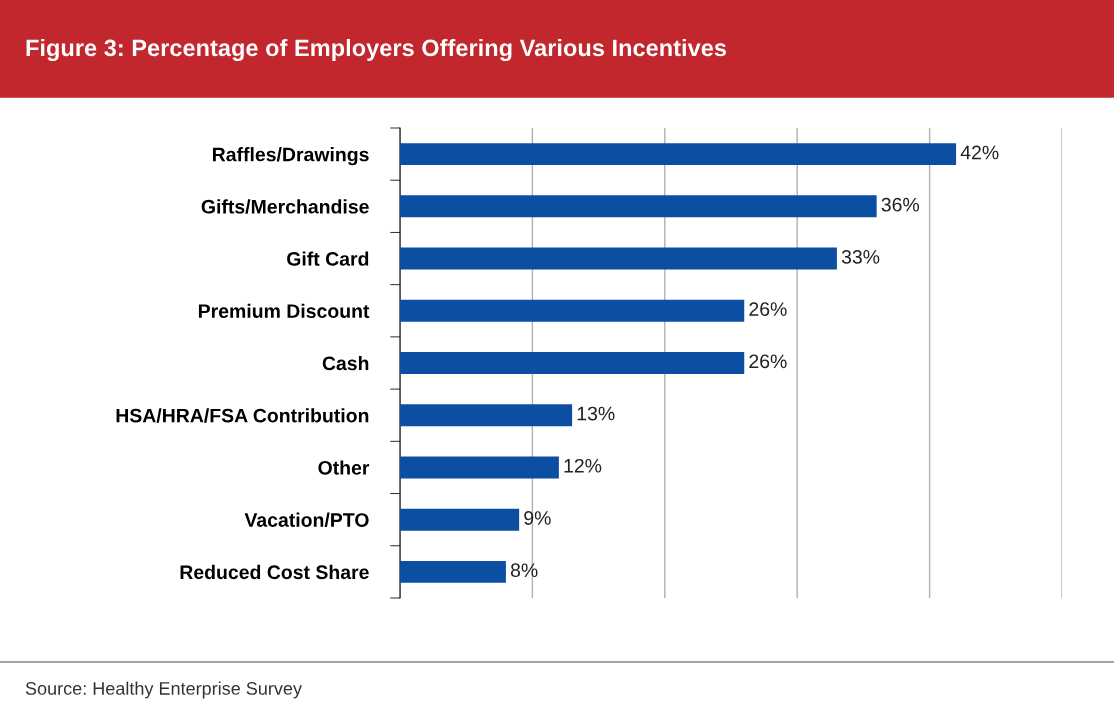 The width and height of the screenshot is (1114, 727). Describe the element at coordinates (274, 572) in the screenshot. I see `y-tick-label: Reduced Cost Share` at that location.